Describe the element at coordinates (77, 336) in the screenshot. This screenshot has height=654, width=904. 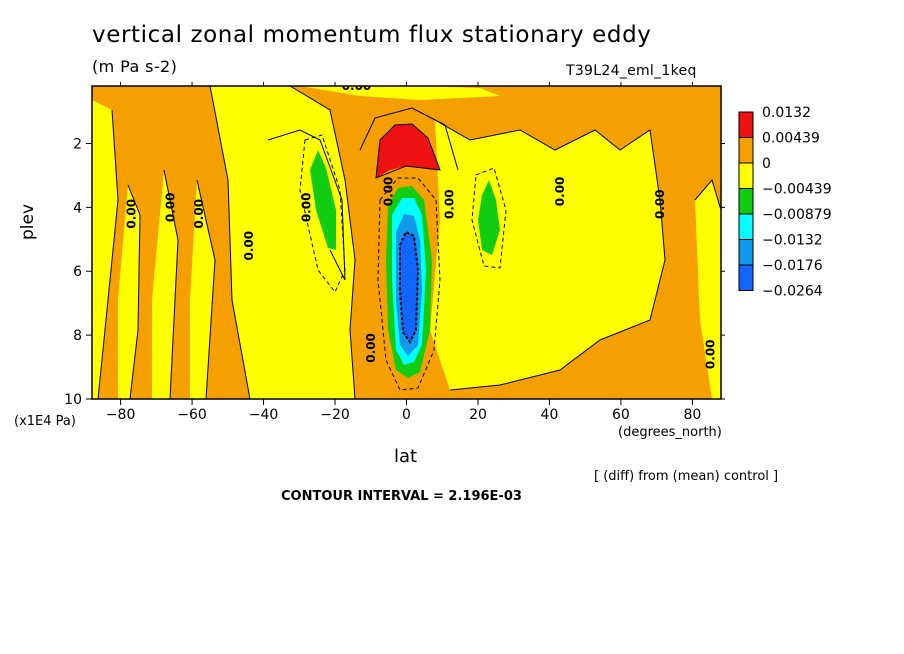
I see `y-tick-label: 8` at that location.